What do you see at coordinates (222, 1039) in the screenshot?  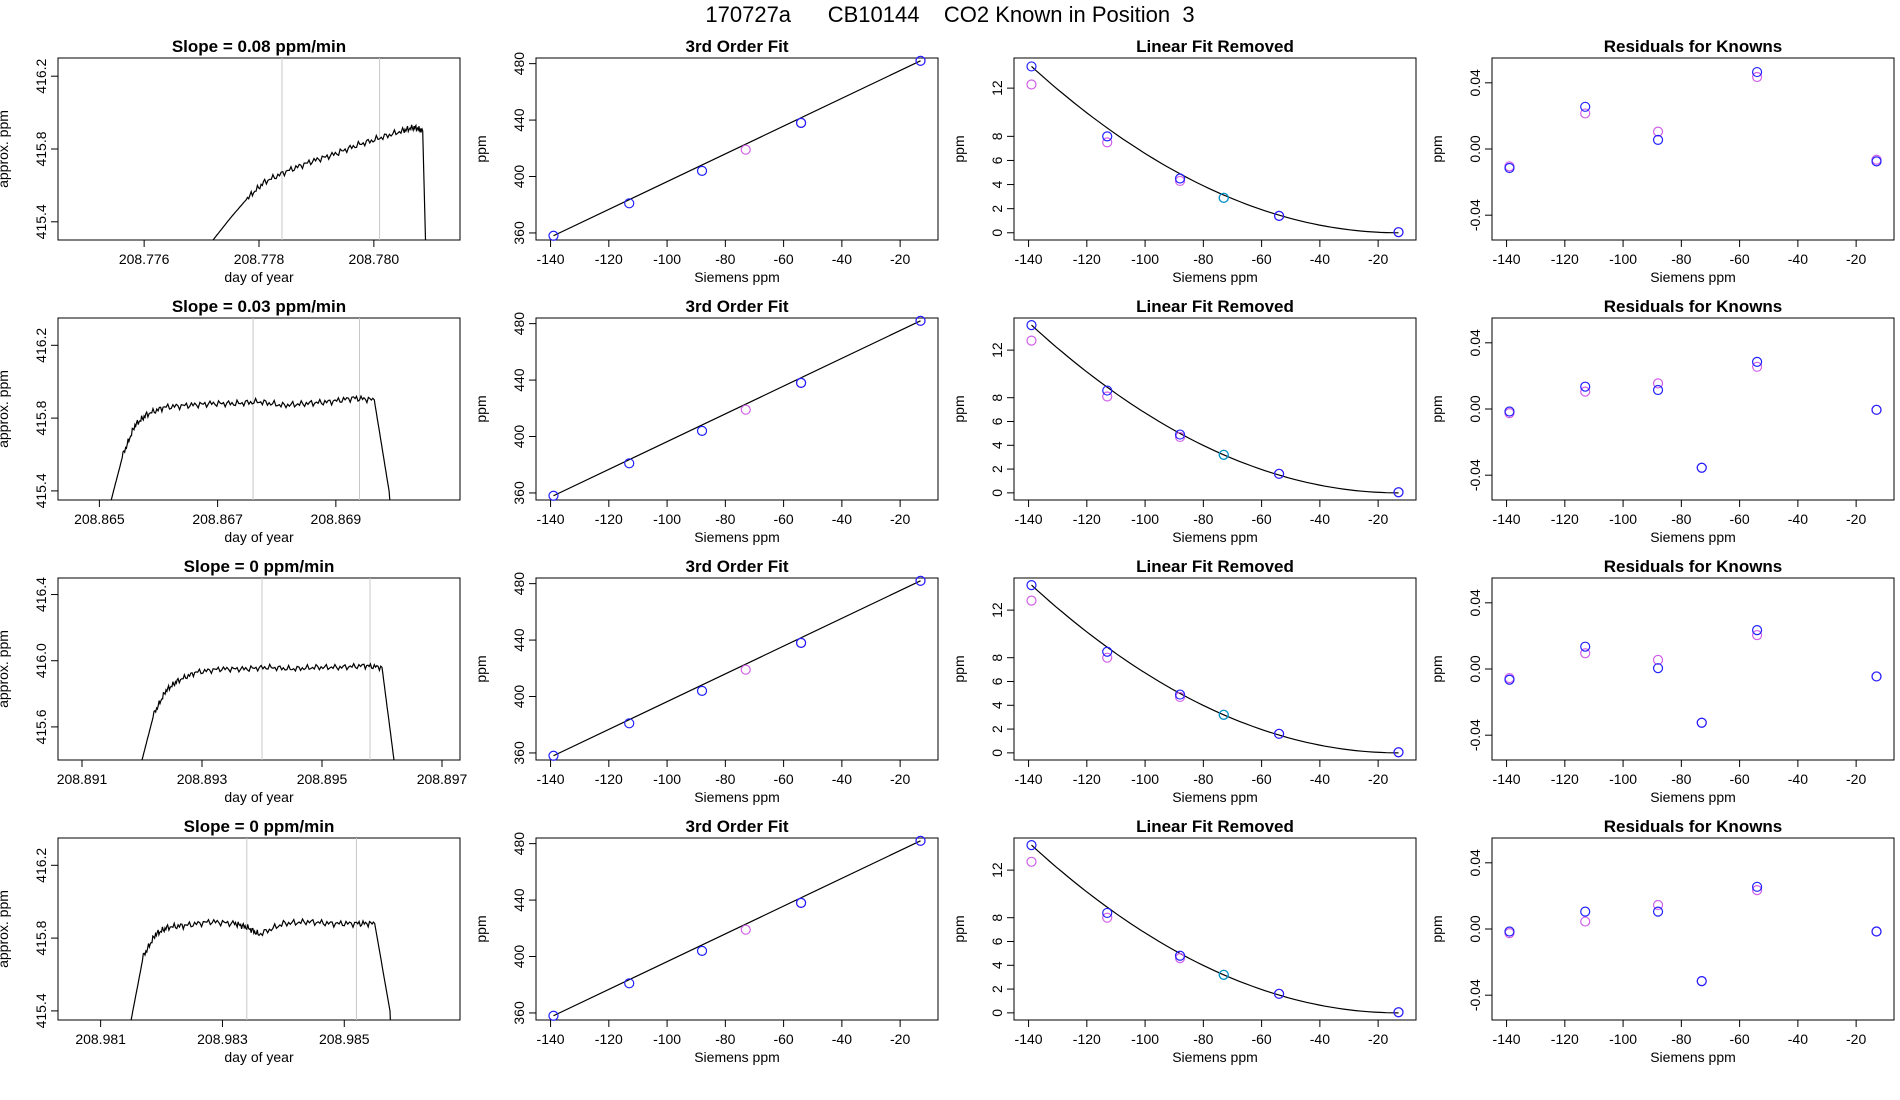 I see `x-tick-label: 208.983` at bounding box center [222, 1039].